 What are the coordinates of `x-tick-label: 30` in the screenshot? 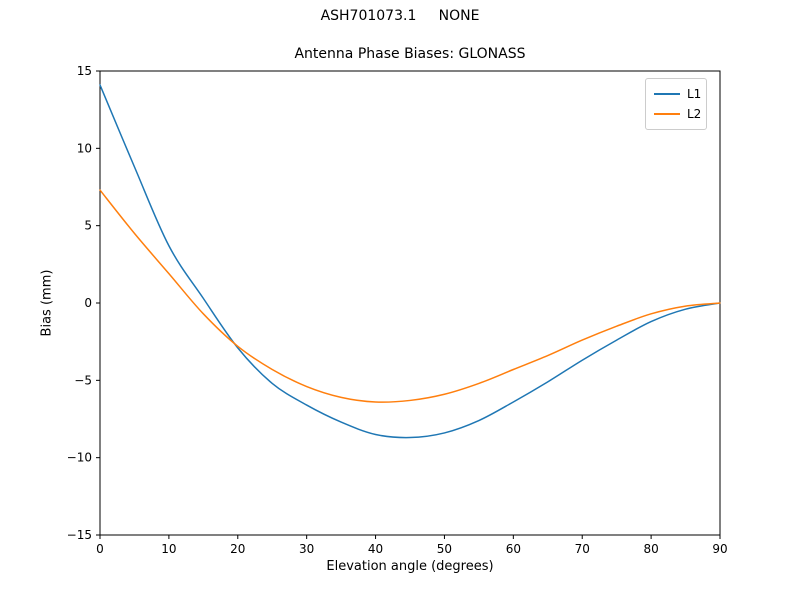 It's located at (306, 549).